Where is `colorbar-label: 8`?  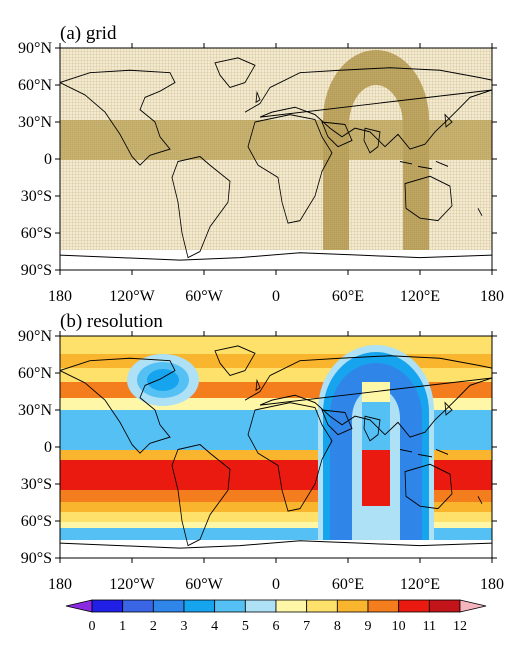
colorbar-label: 8 is located at coordinates (337, 626).